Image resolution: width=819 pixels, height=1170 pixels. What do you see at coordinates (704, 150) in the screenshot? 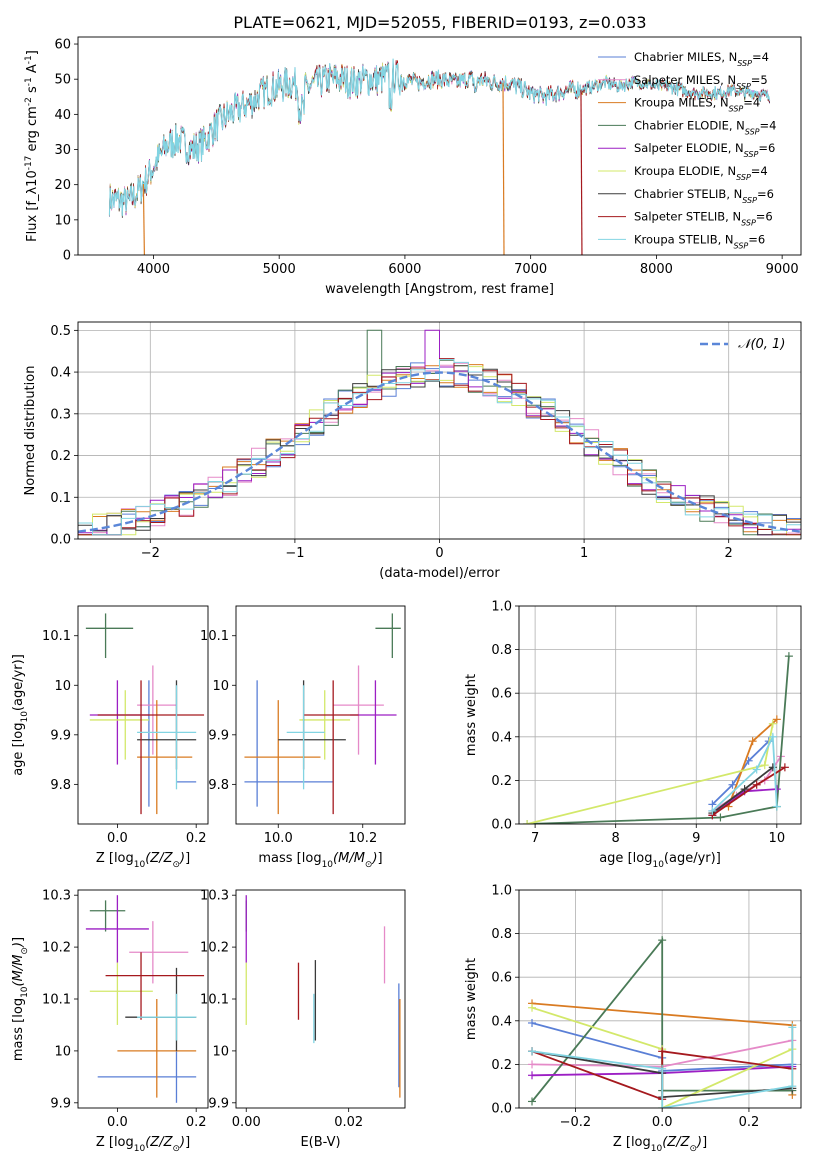
I see `legend-entry: Salpeter ELODIE, NSSP=6` at bounding box center [704, 150].